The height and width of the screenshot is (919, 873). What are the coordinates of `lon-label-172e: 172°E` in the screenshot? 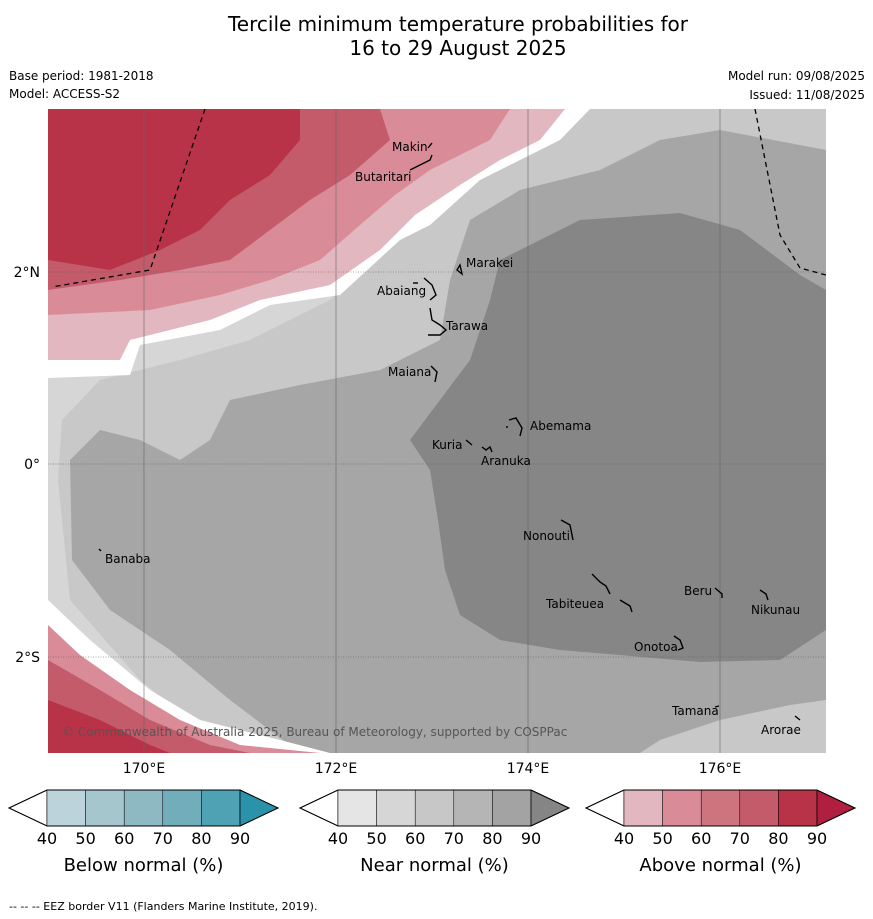 It's located at (336, 769).